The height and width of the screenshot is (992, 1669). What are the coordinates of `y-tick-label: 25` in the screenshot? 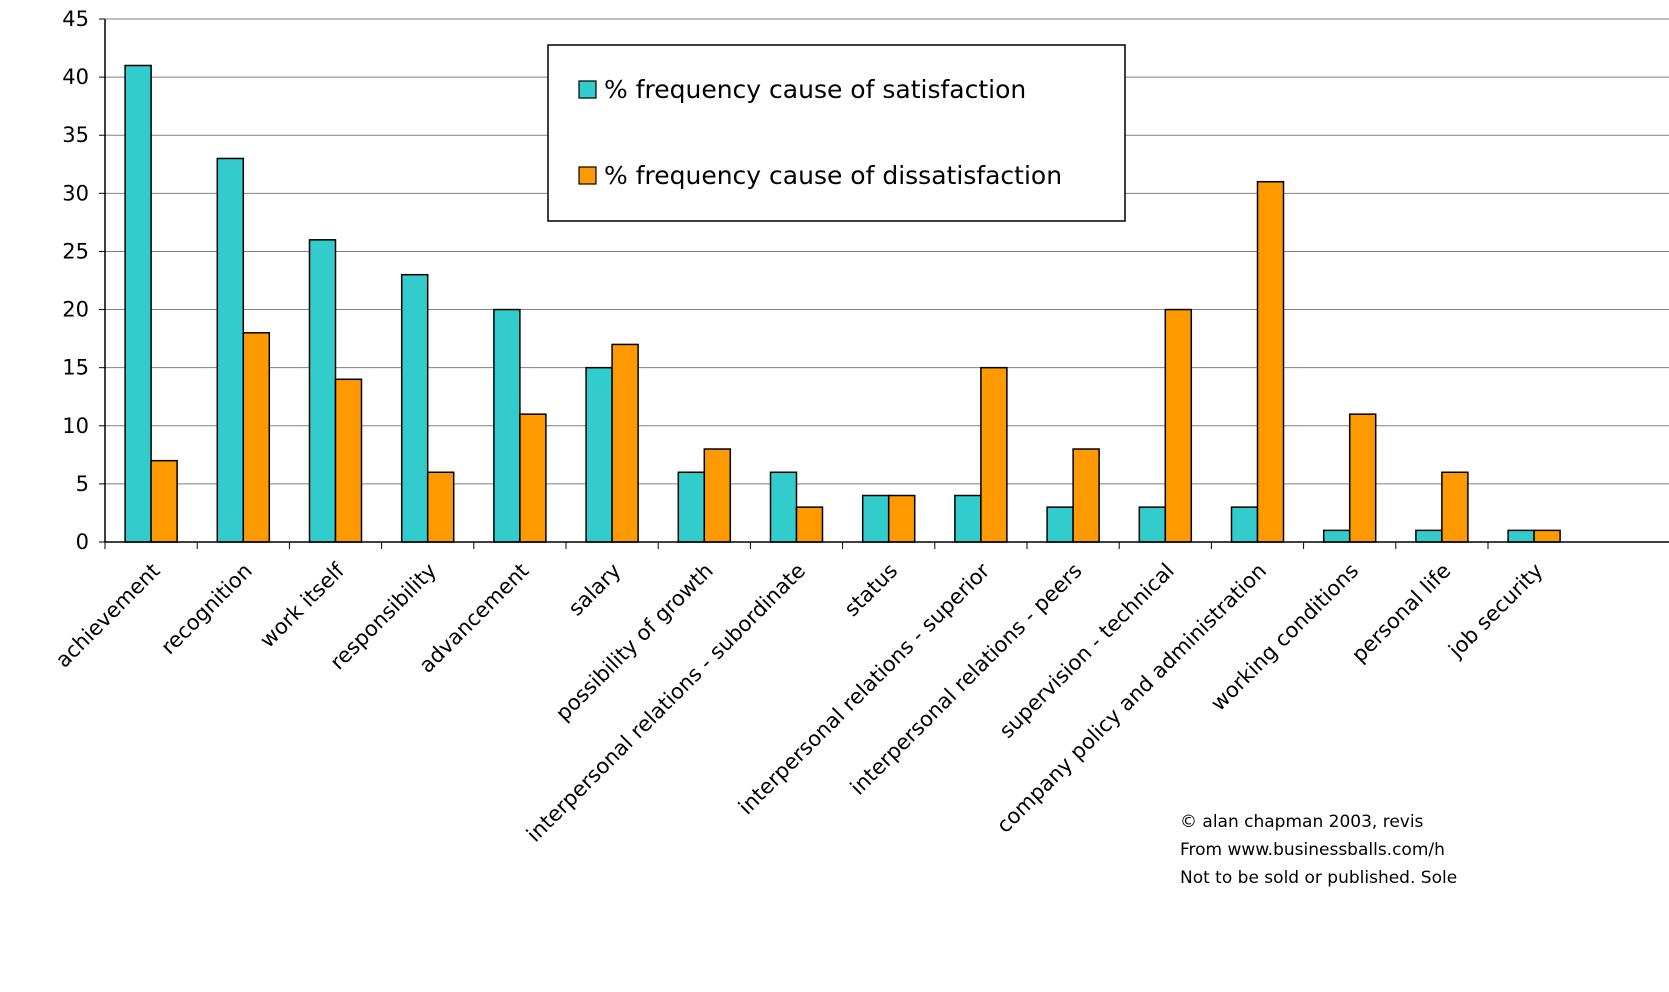 It's located at (75, 251).